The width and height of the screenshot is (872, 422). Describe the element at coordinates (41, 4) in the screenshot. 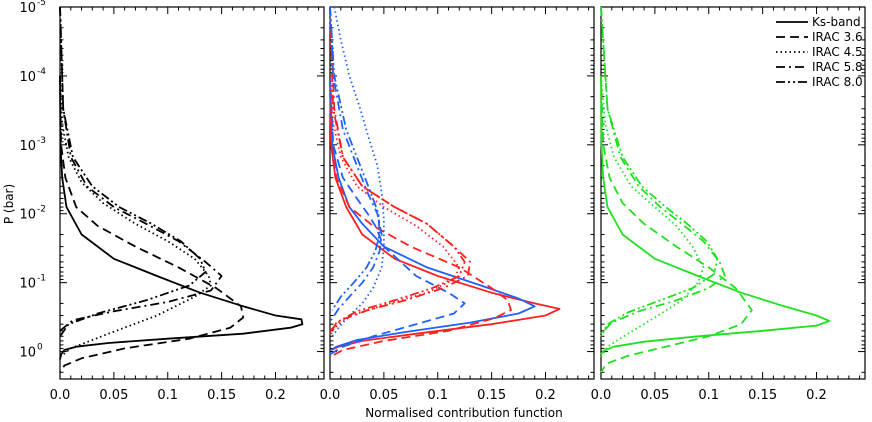

I see `y-tick-exponent: -5` at that location.